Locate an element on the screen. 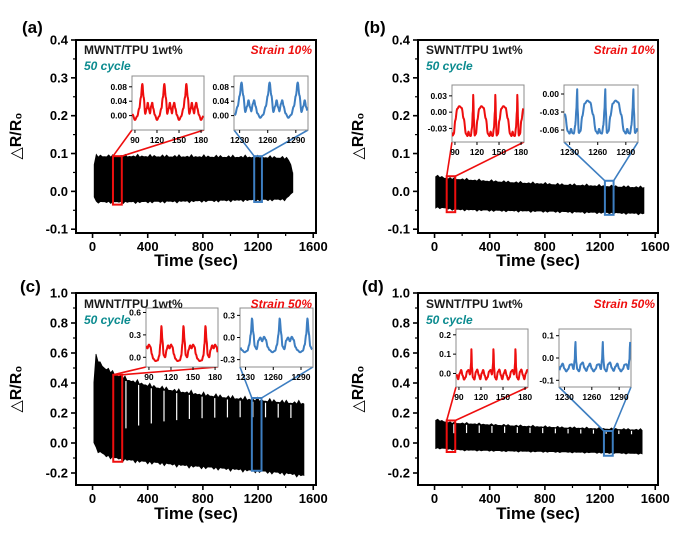  svg-text: 0.4 is located at coordinates (59, 40).